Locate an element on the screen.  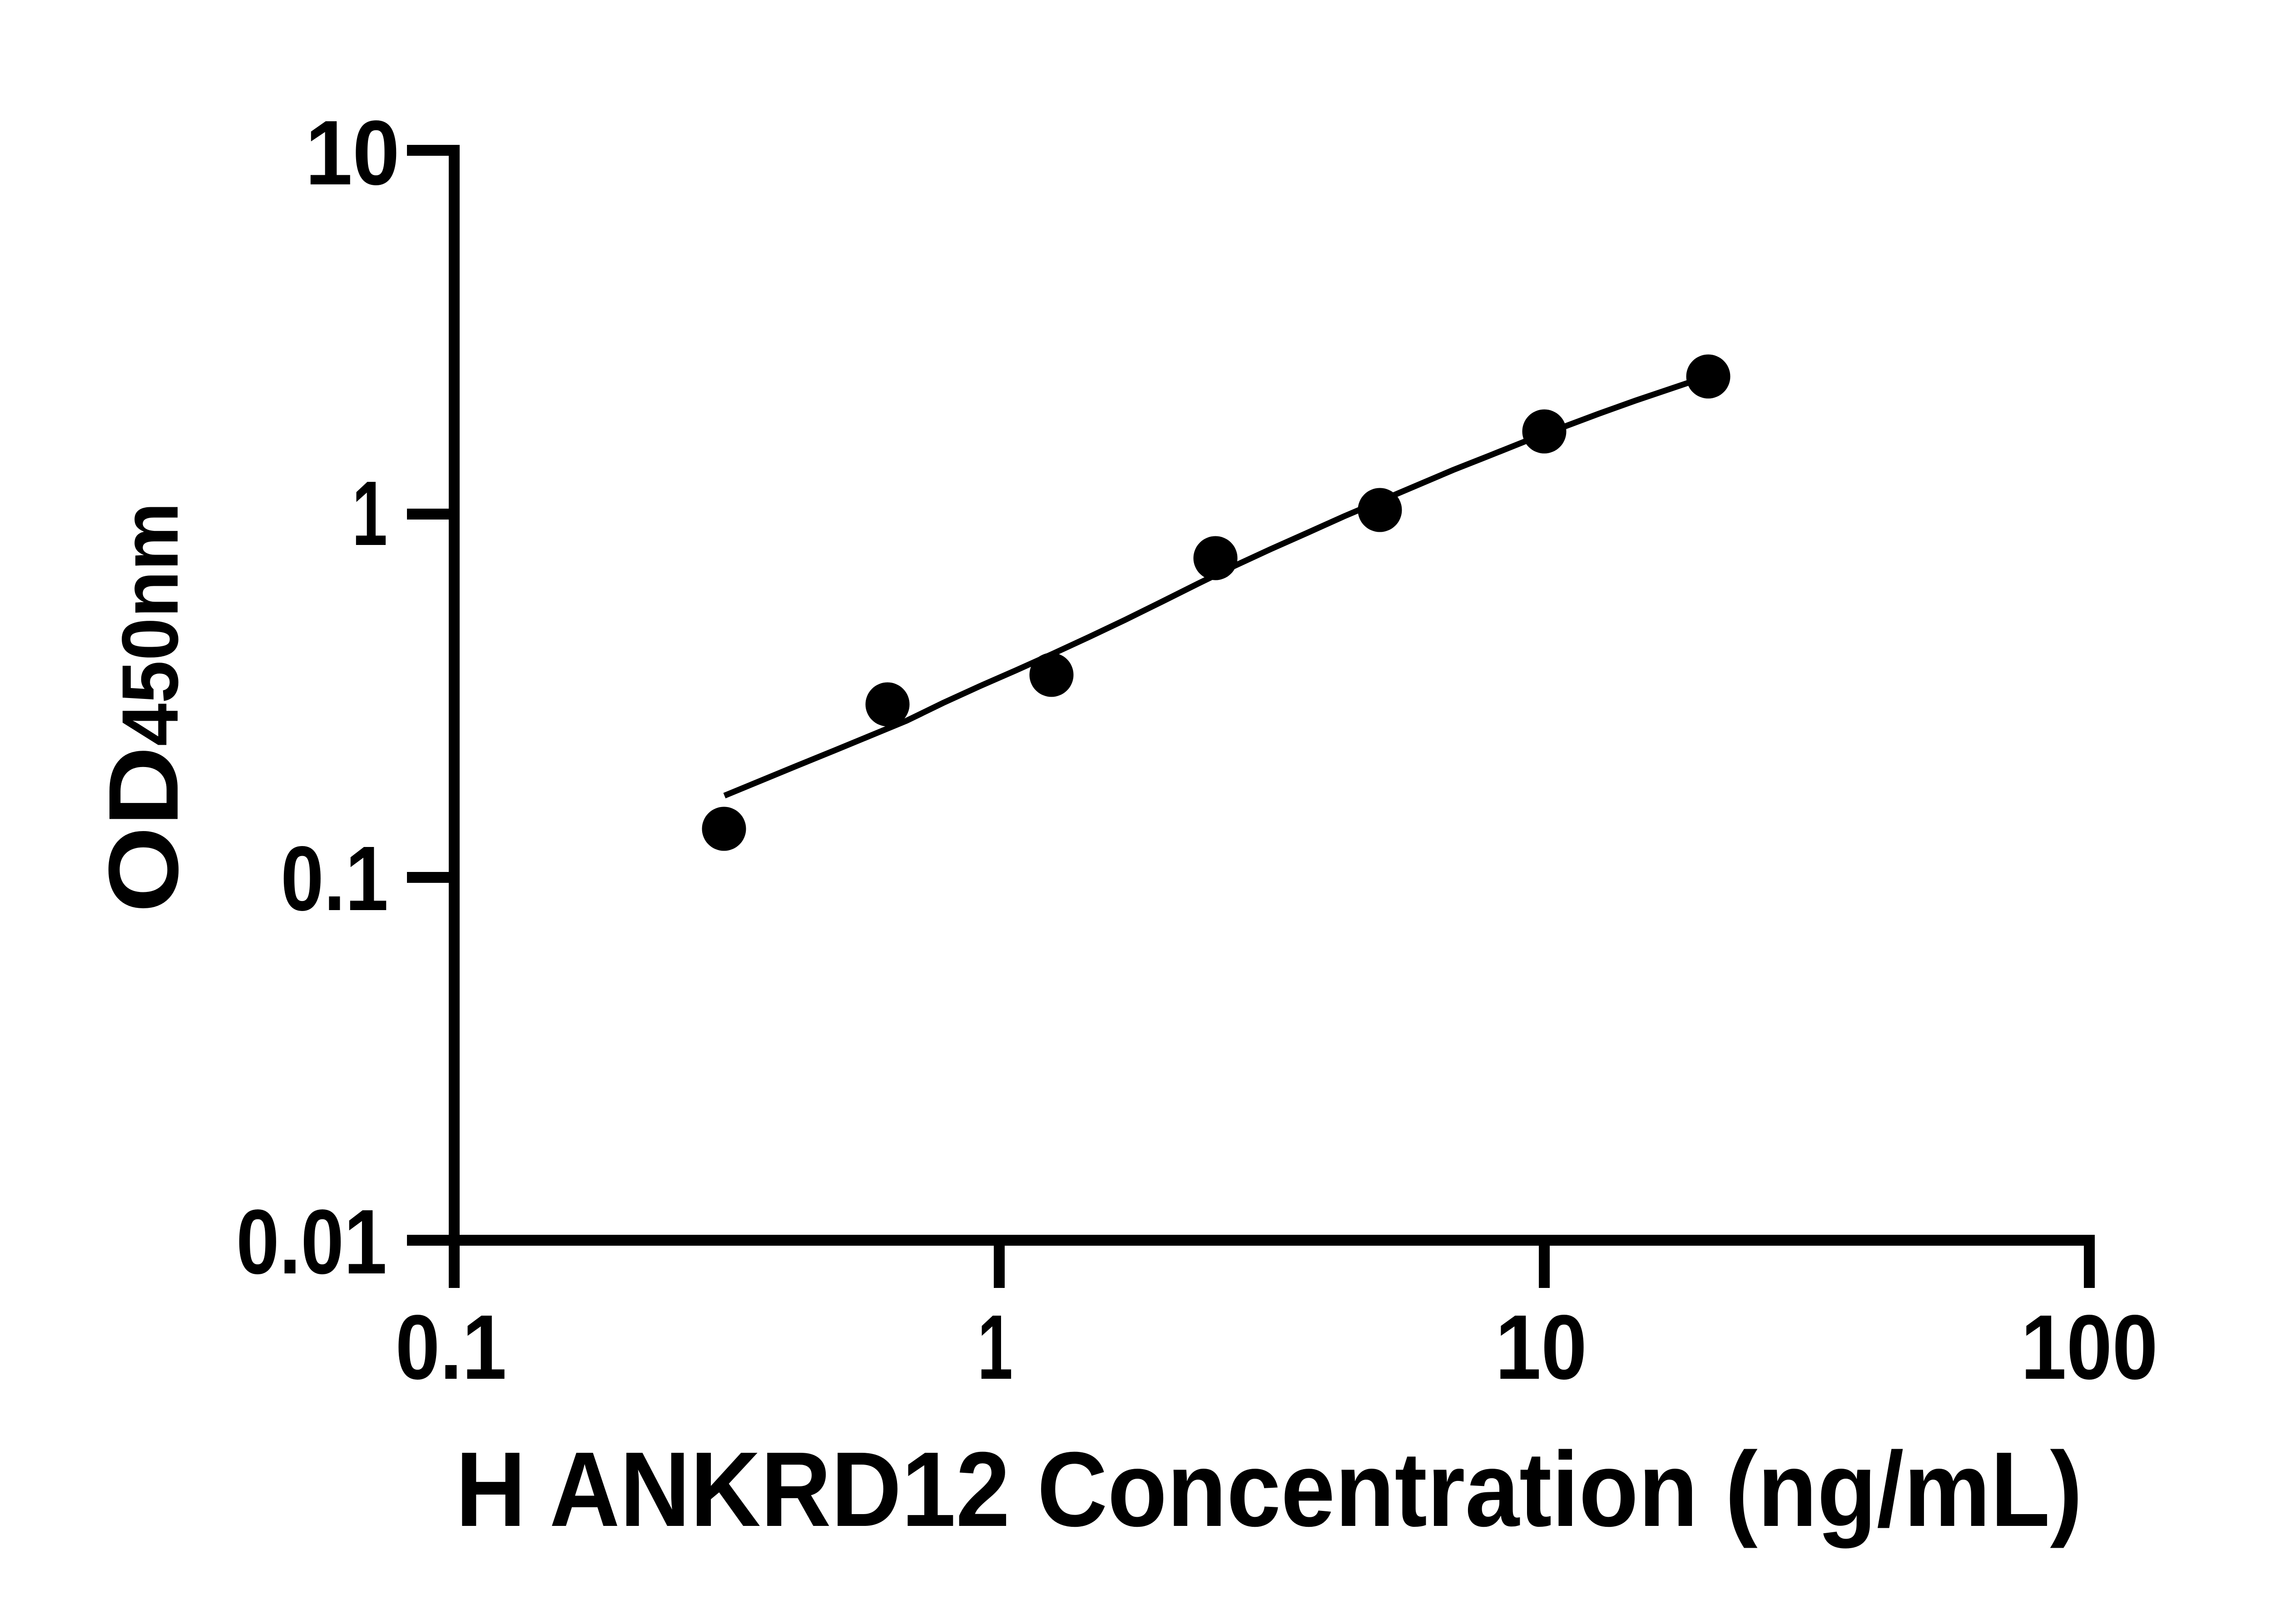
svg-text: OD450nm is located at coordinates (144, 707).